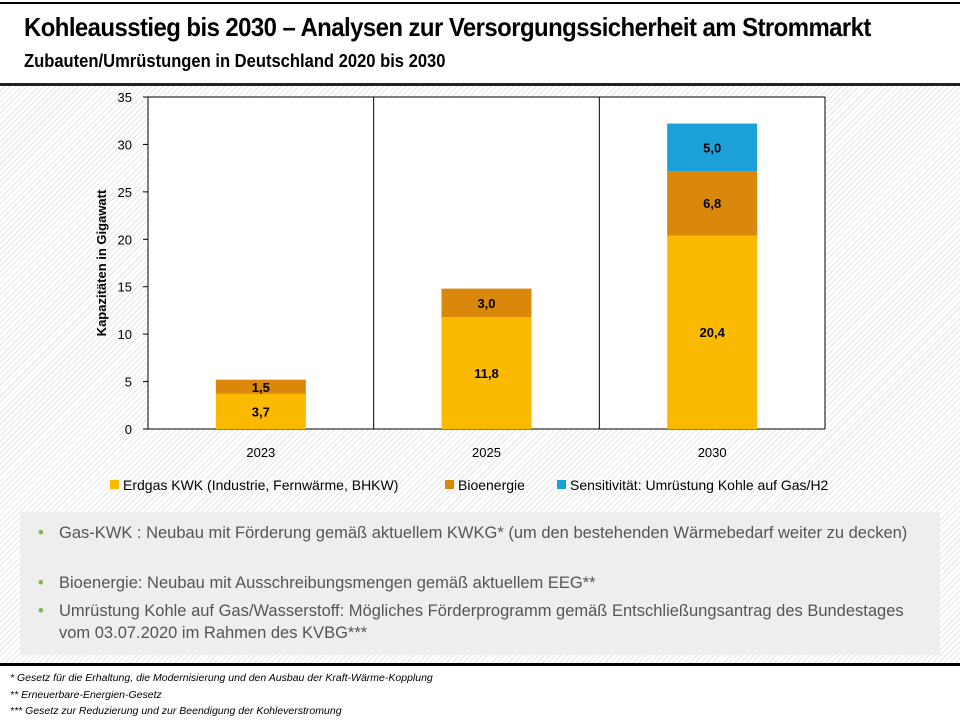  Describe the element at coordinates (491, 485) in the screenshot. I see `legend-label: Bioenergie` at that location.